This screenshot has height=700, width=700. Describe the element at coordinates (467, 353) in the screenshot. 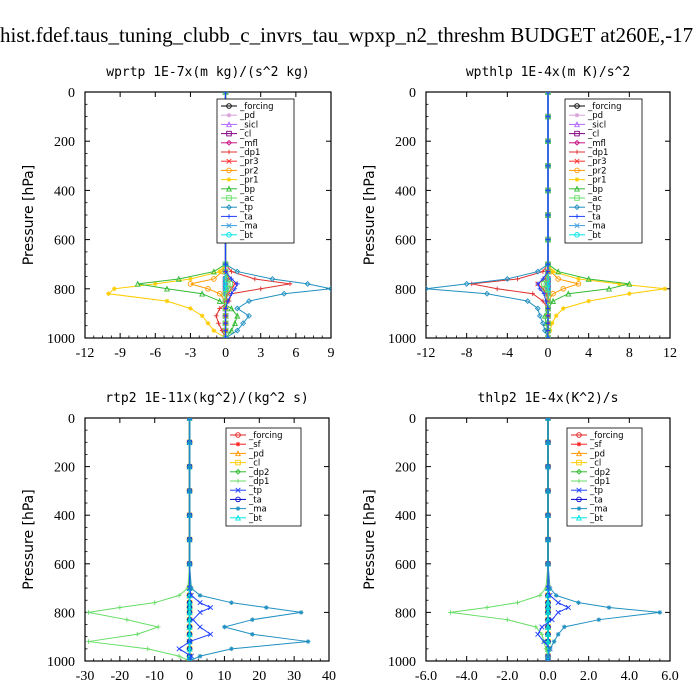

I see `panel2-x-tick-label: -8` at that location.